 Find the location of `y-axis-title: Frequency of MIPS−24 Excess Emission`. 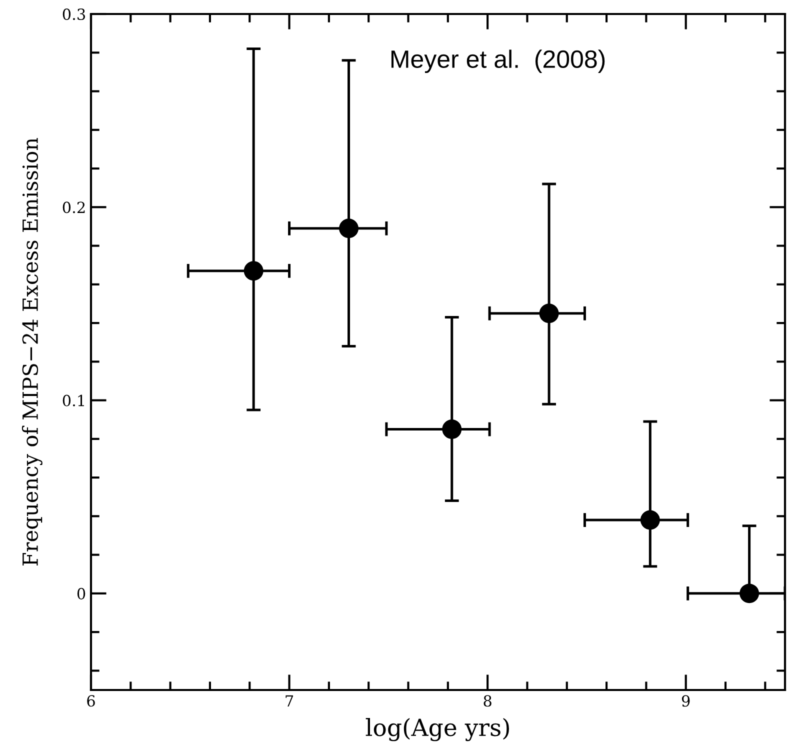

y-axis-title: Frequency of MIPS−24 Excess Emission is located at coordinates (32, 352).